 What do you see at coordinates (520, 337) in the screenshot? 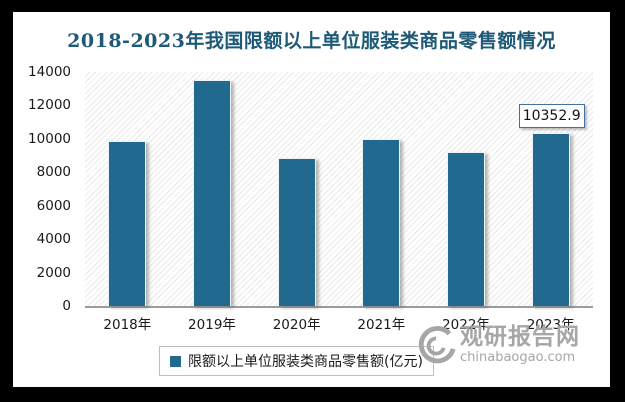
I see `watermark-name: 观研报告网` at bounding box center [520, 337].